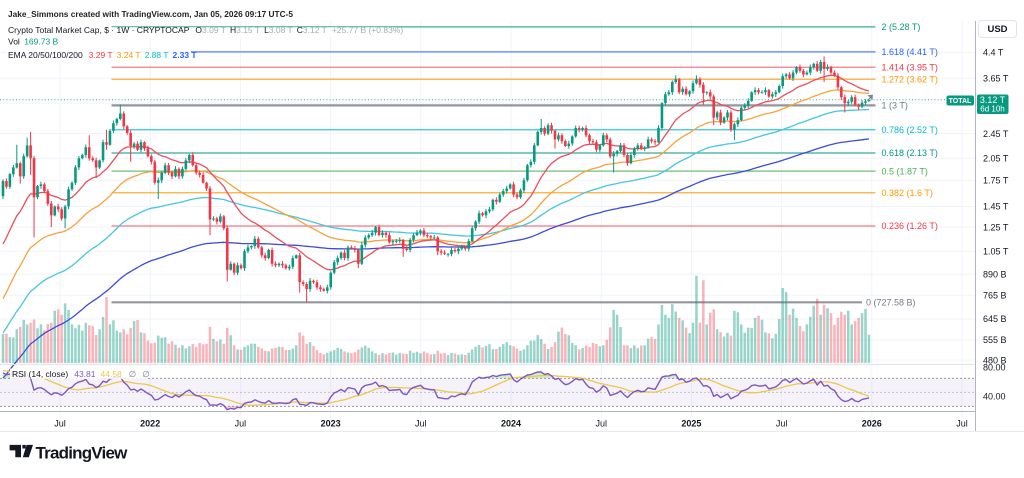 The height and width of the screenshot is (478, 1024). Describe the element at coordinates (996, 134) in the screenshot. I see `svg-text: 2.45 T` at that location.